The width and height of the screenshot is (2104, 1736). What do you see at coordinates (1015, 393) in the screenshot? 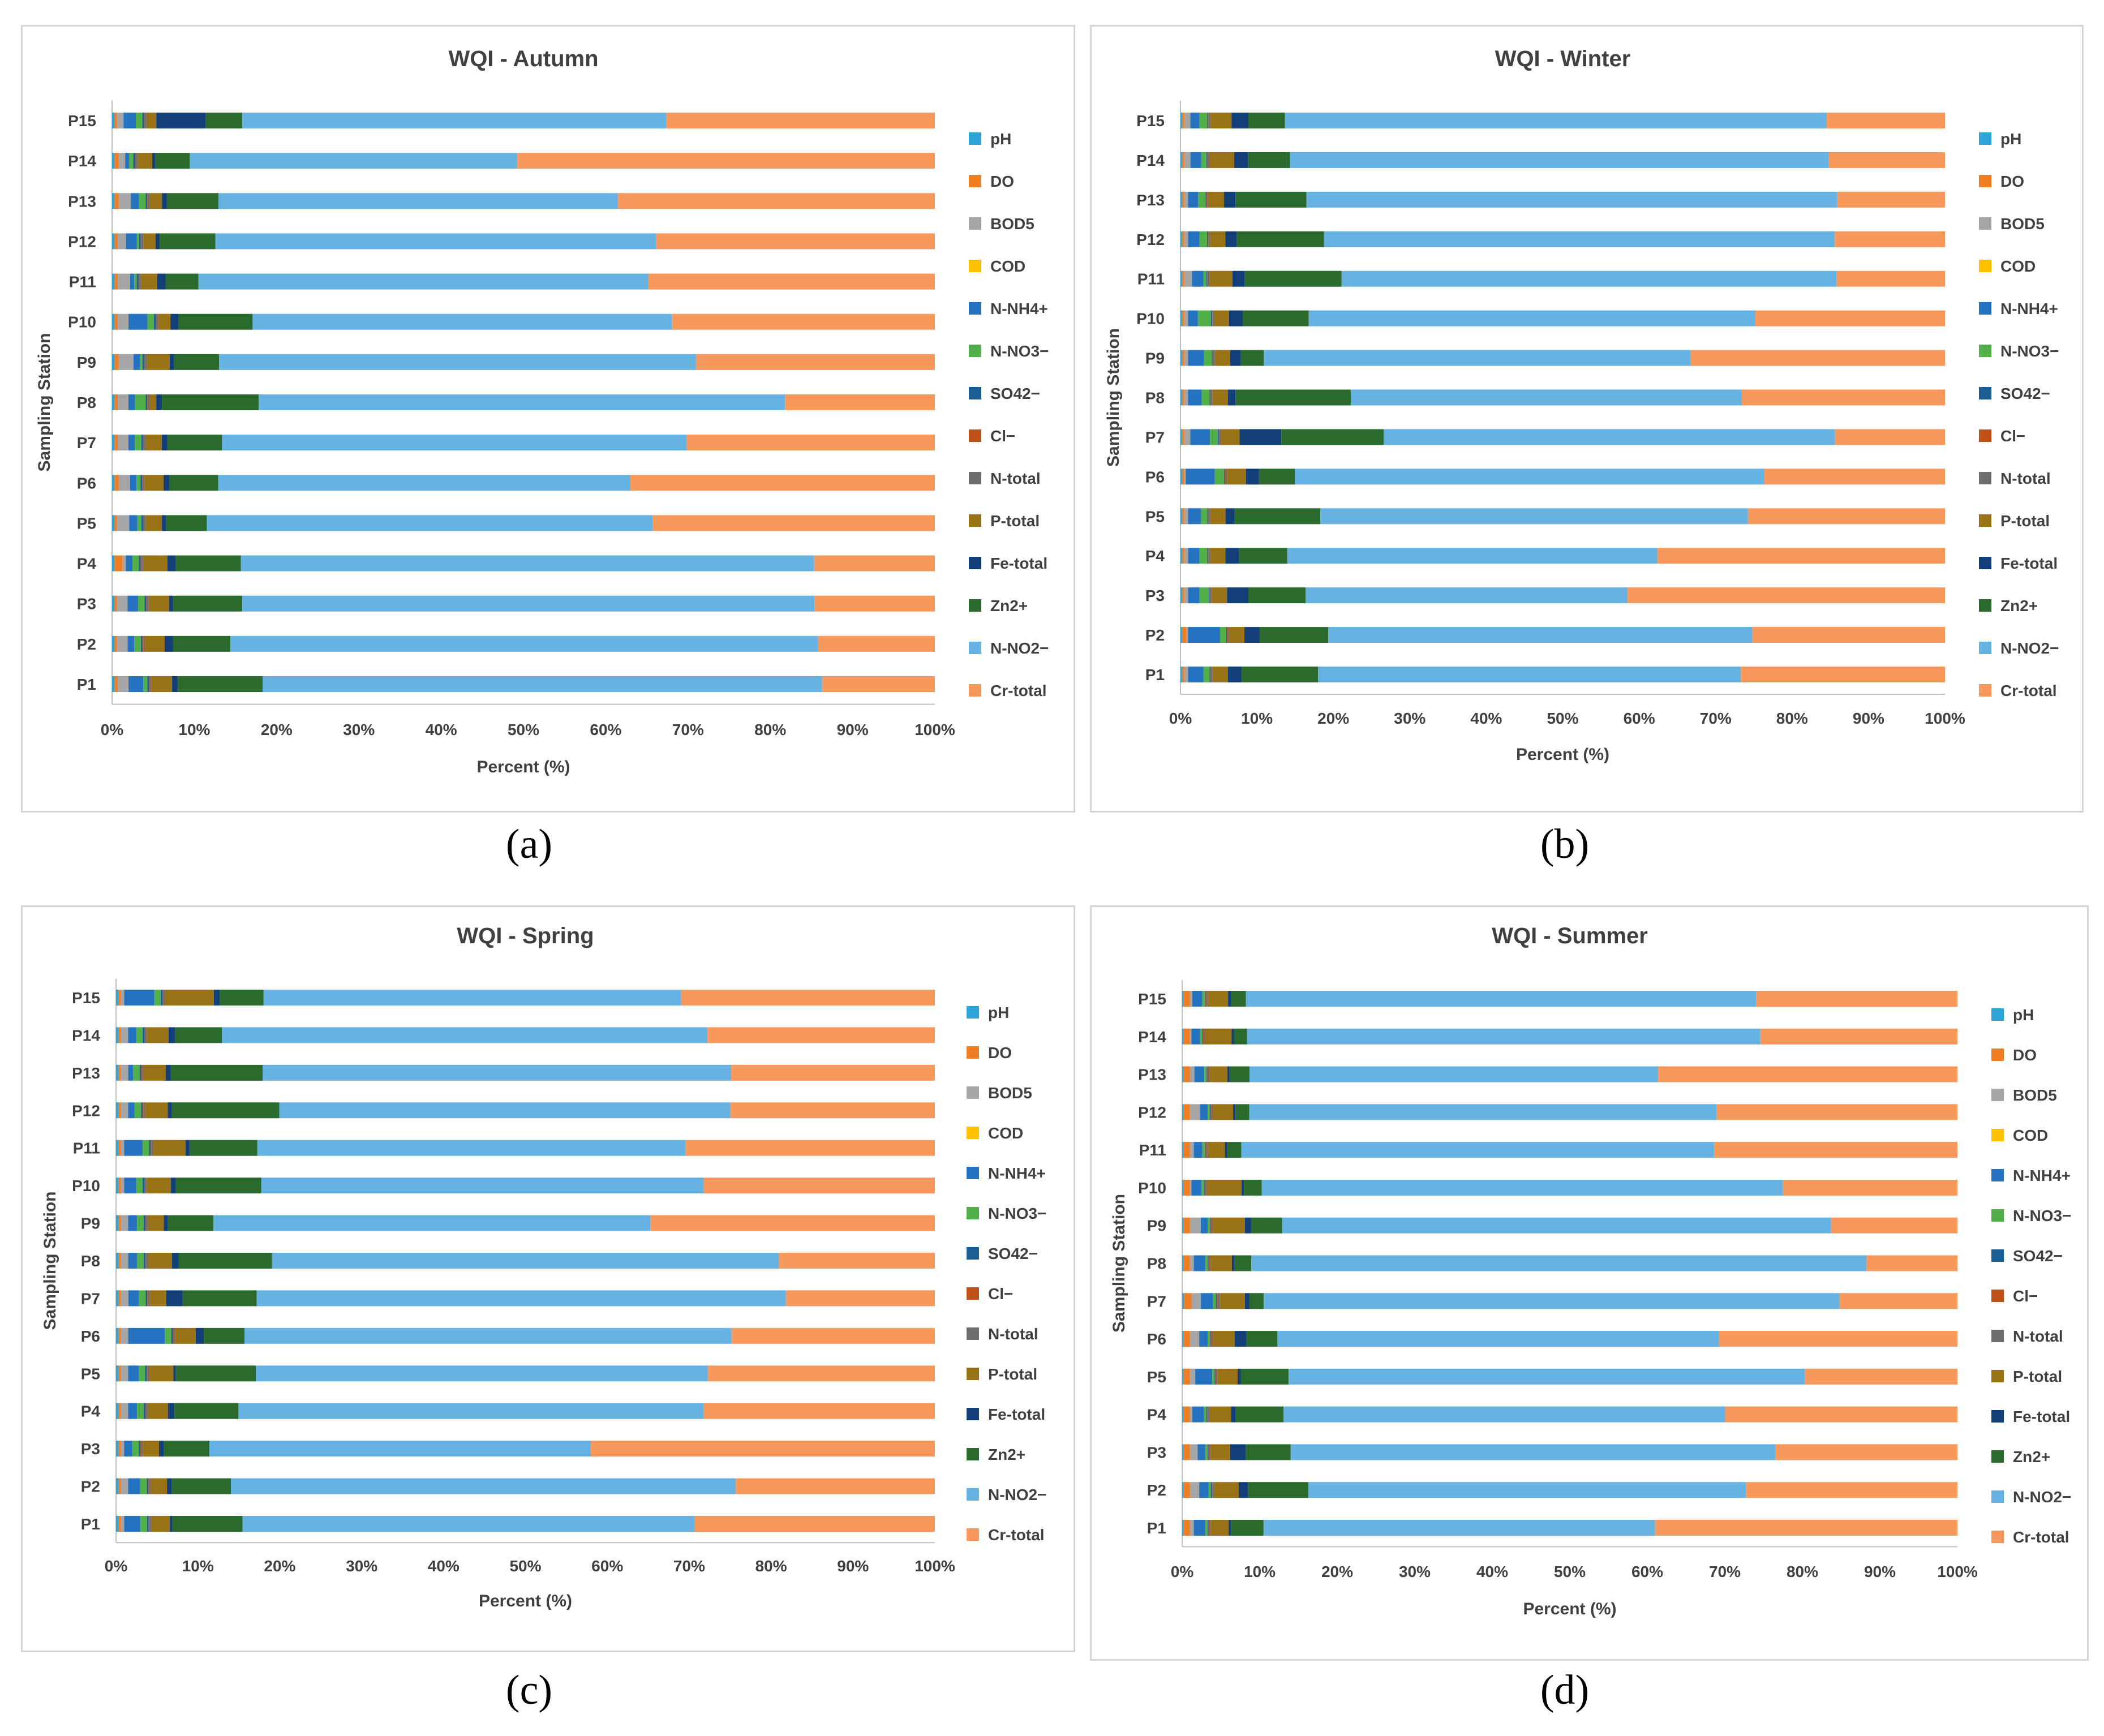
I see `legend-label: SO42−` at bounding box center [1015, 393].